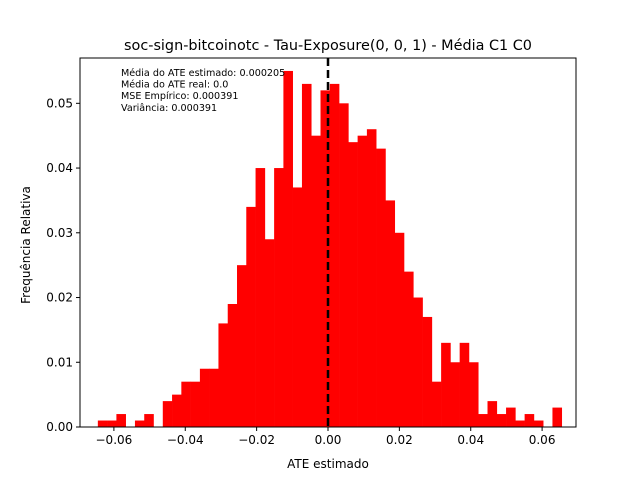  I want to click on annotation-line: MSE Empírico: 0.000391, so click(179, 96).